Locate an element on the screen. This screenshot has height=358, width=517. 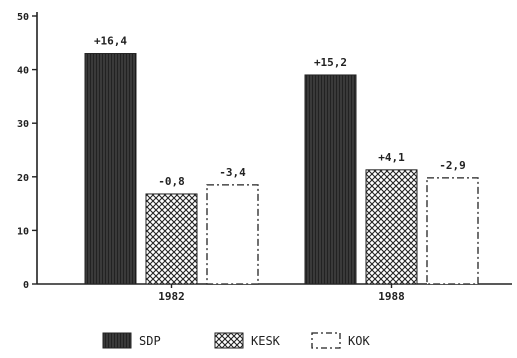
data-label-sdp-1982: +16,4 is located at coordinates (110, 41).